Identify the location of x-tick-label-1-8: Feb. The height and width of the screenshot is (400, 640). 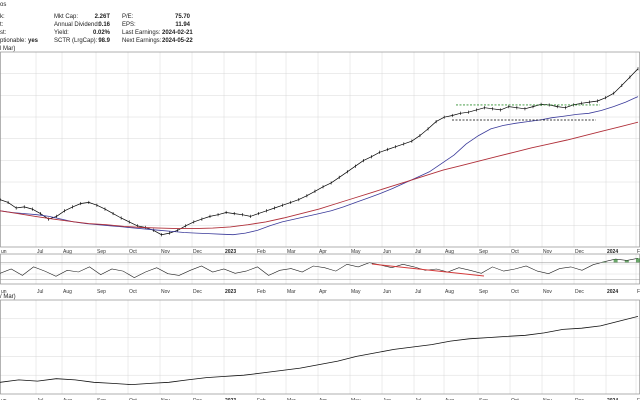
(261, 292).